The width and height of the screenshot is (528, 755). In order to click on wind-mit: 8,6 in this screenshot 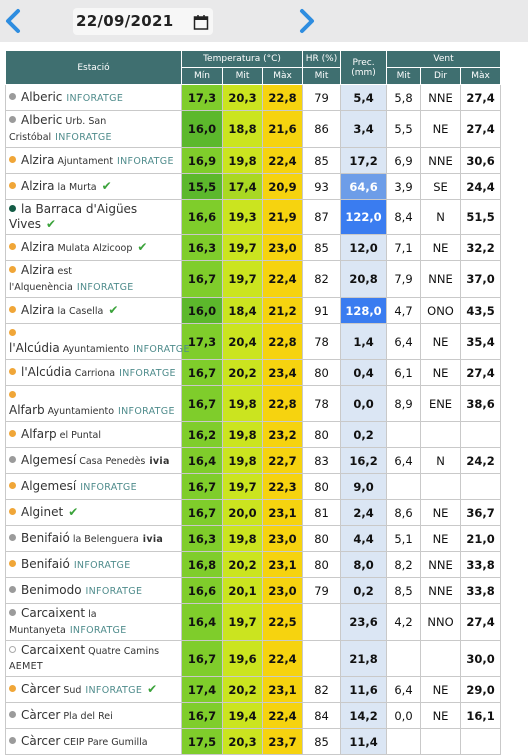, I will do `click(404, 512)`.